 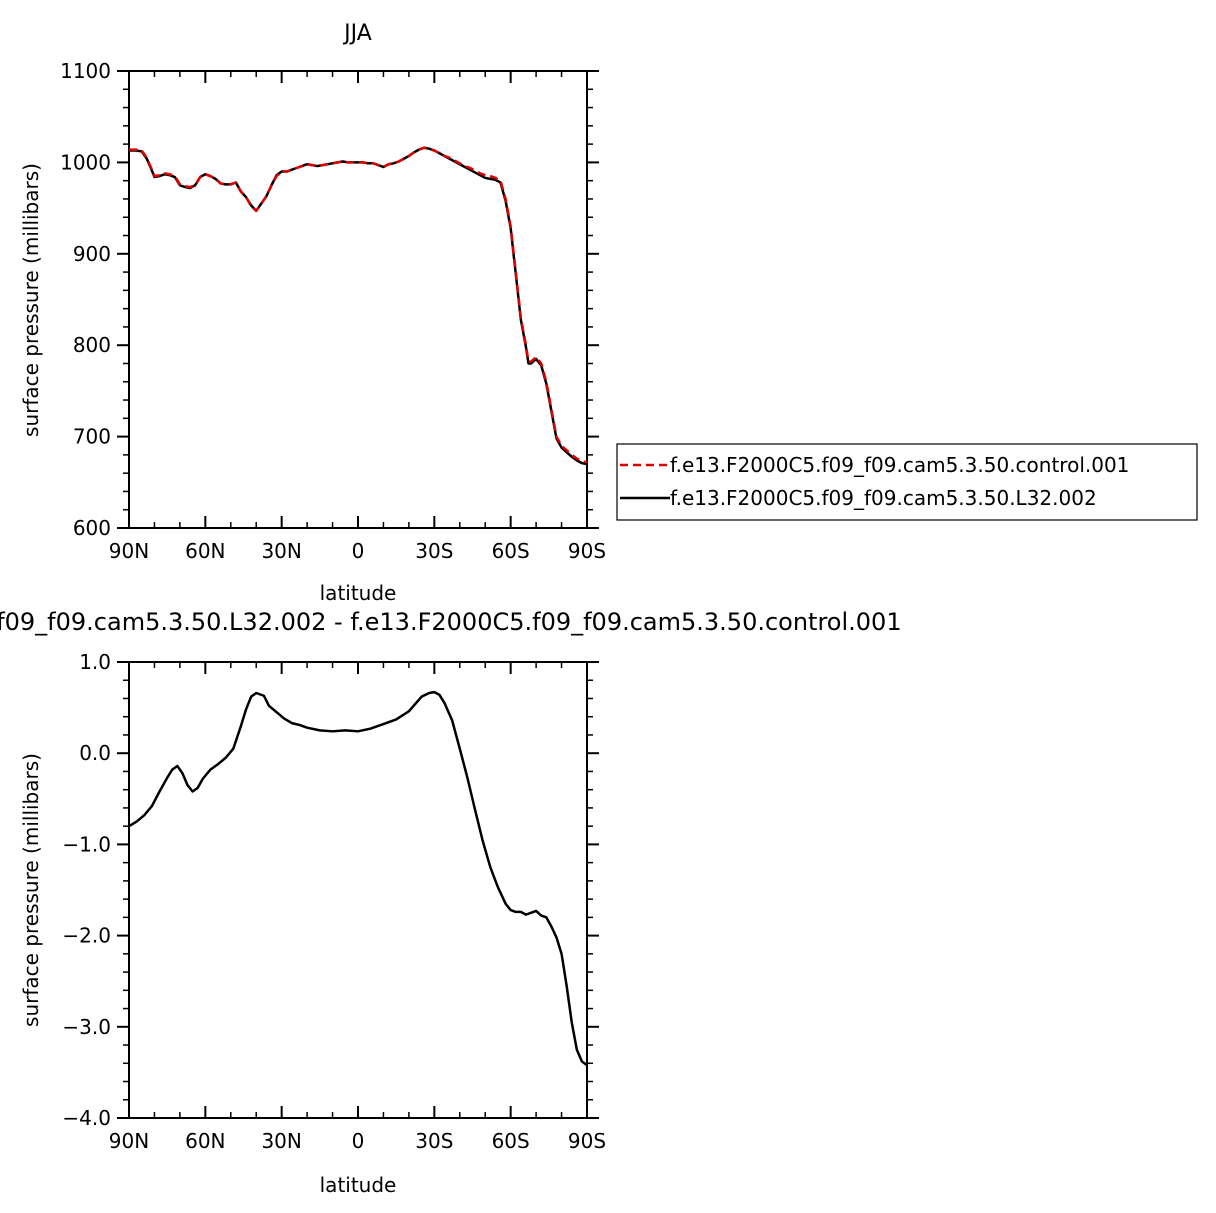 I want to click on y-tick-label: −1.0, so click(x=86, y=844).